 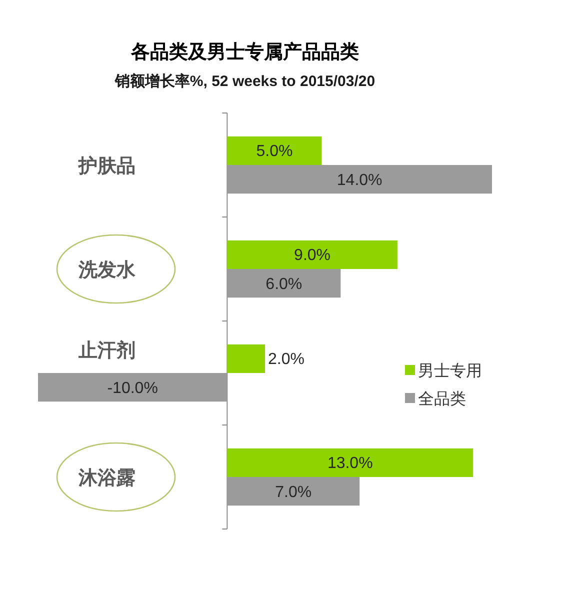 I want to click on data-label: -10.0%, so click(x=132, y=388).